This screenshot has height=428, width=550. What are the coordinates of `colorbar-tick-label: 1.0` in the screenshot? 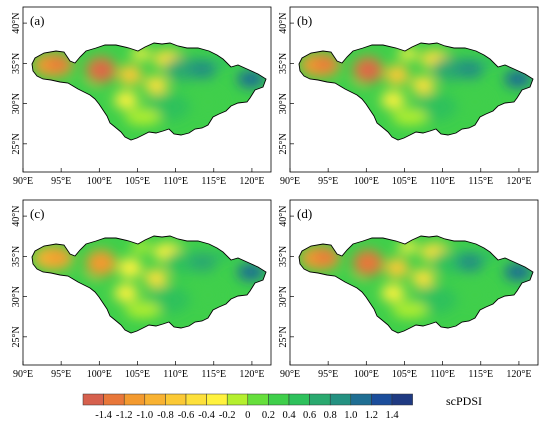 It's located at (350, 415).